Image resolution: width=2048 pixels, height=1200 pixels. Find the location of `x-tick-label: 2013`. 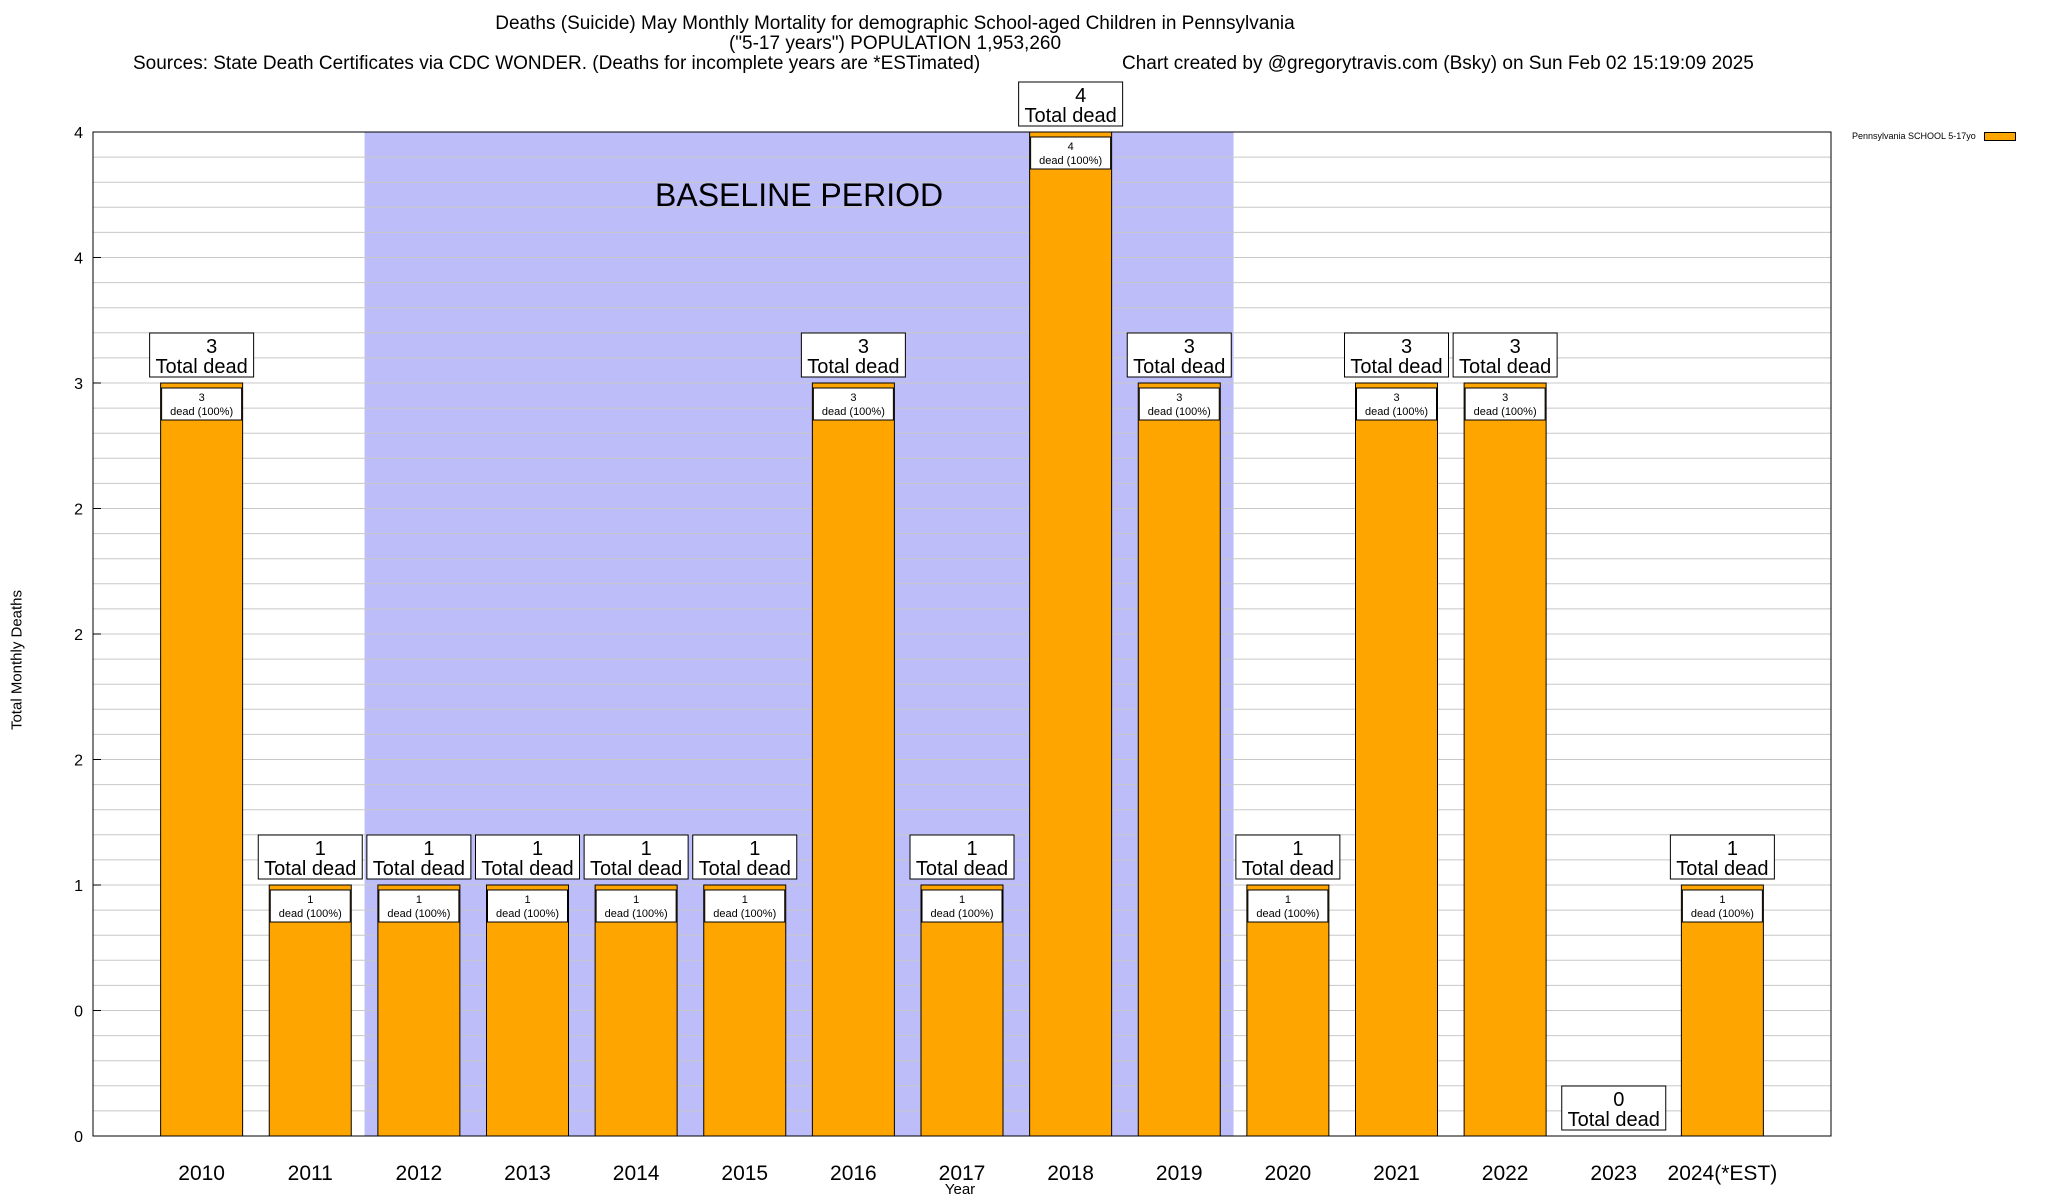

x-tick-label: 2013 is located at coordinates (527, 1173).